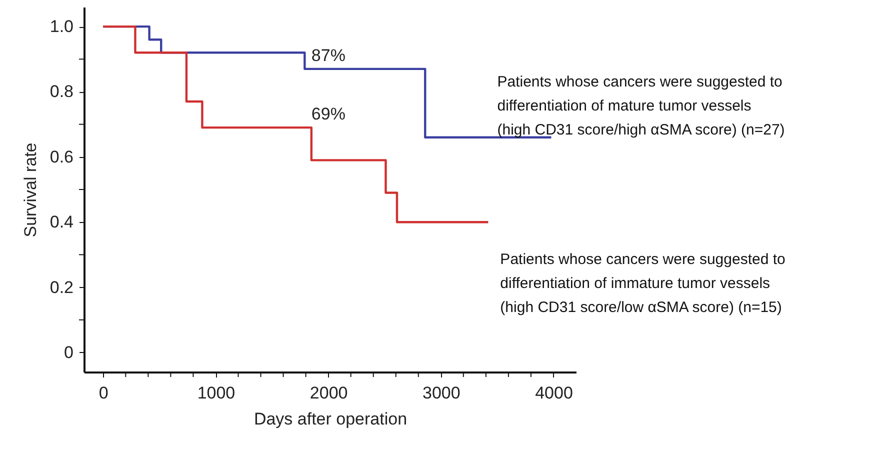  What do you see at coordinates (554, 393) in the screenshot?
I see `x-tick-label: 4000` at bounding box center [554, 393].